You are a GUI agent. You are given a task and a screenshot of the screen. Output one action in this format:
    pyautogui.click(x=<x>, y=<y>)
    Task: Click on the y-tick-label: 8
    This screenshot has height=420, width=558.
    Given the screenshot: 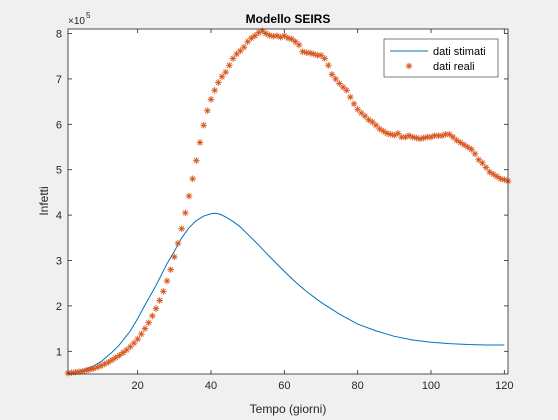 What is the action you would take?
    pyautogui.click(x=59, y=35)
    